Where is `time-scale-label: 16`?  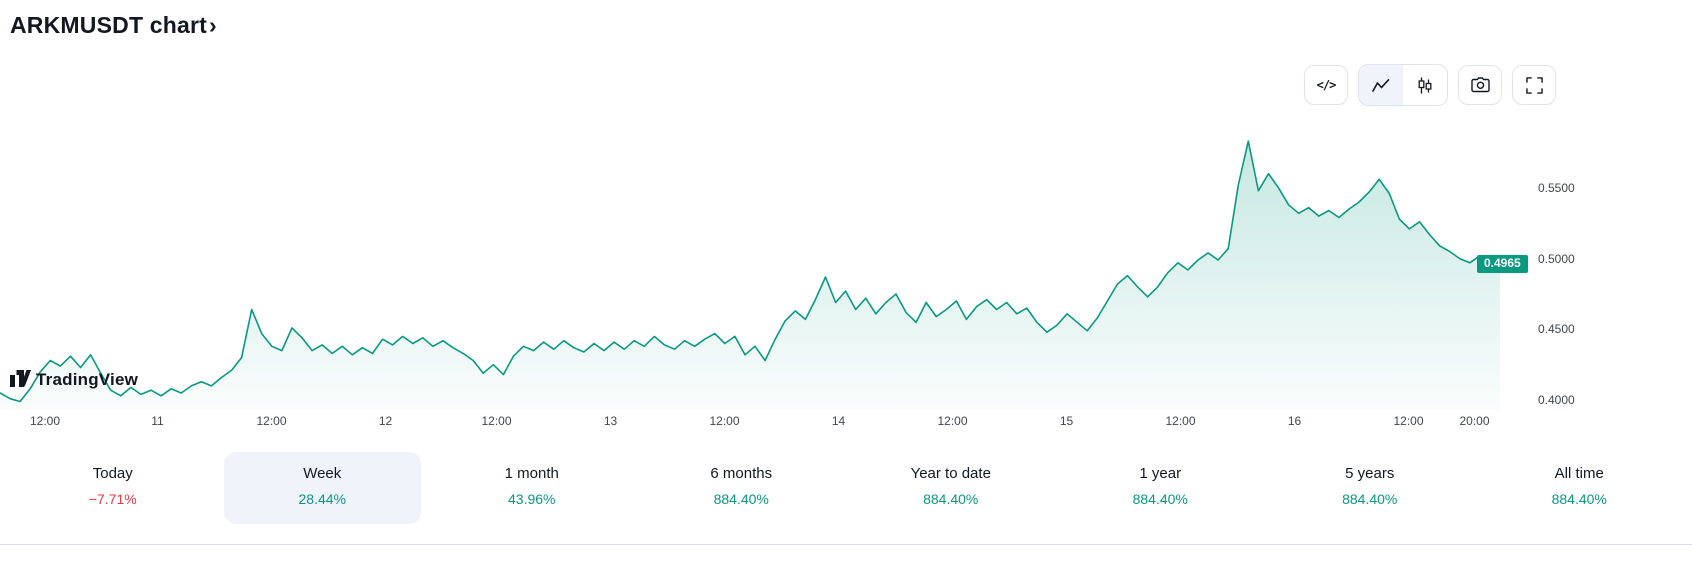
time-scale-label: 16 is located at coordinates (1294, 421).